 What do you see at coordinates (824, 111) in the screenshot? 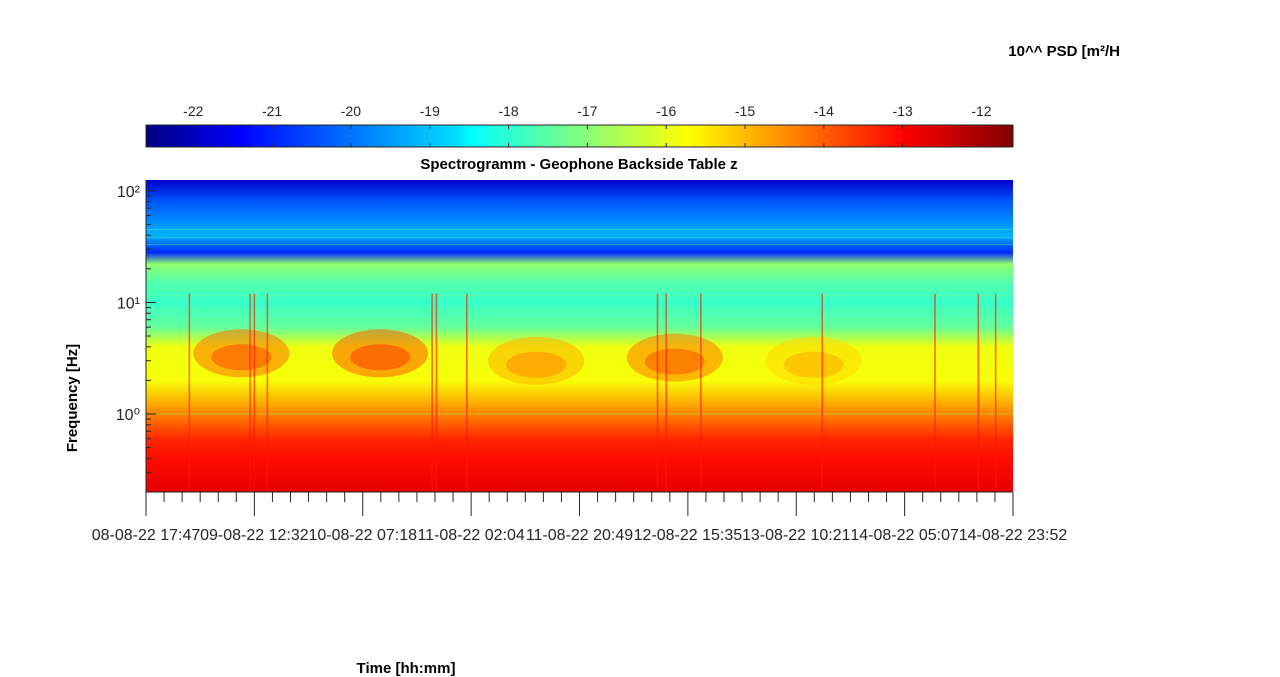
I see `colorbar-tick-label: -14` at bounding box center [824, 111].